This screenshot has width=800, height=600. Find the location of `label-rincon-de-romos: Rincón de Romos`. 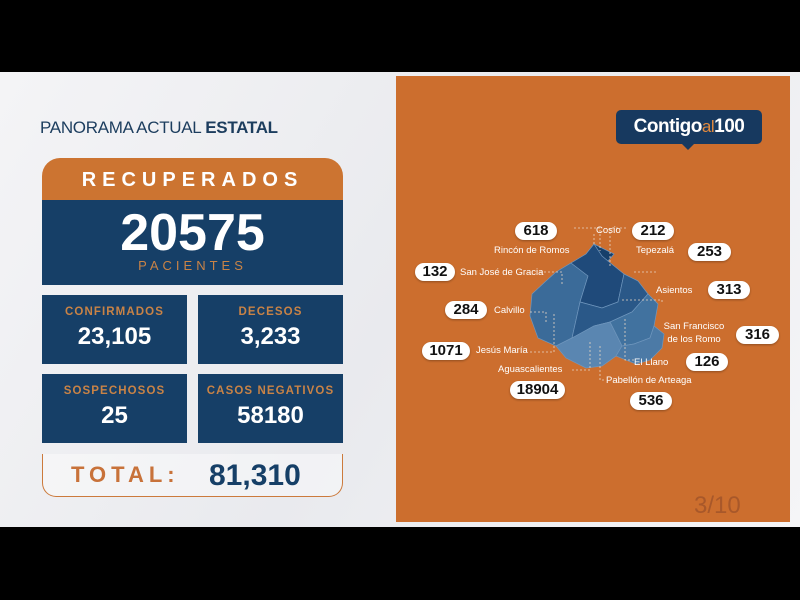

label-rincon-de-romos: Rincón de Romos is located at coordinates (532, 250).